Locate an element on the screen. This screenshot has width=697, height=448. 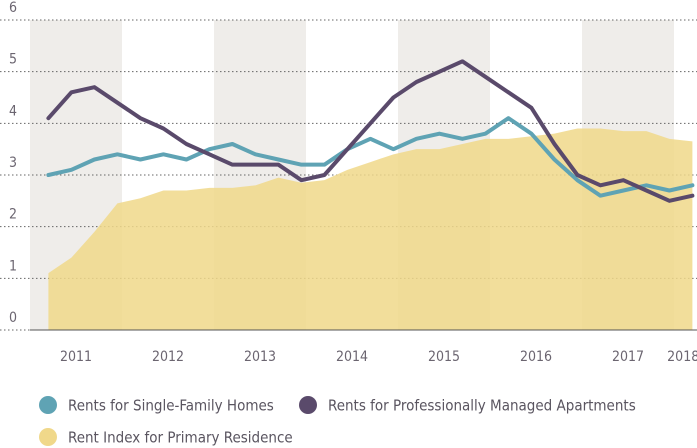
x-tick-label: 2013 is located at coordinates (260, 357).